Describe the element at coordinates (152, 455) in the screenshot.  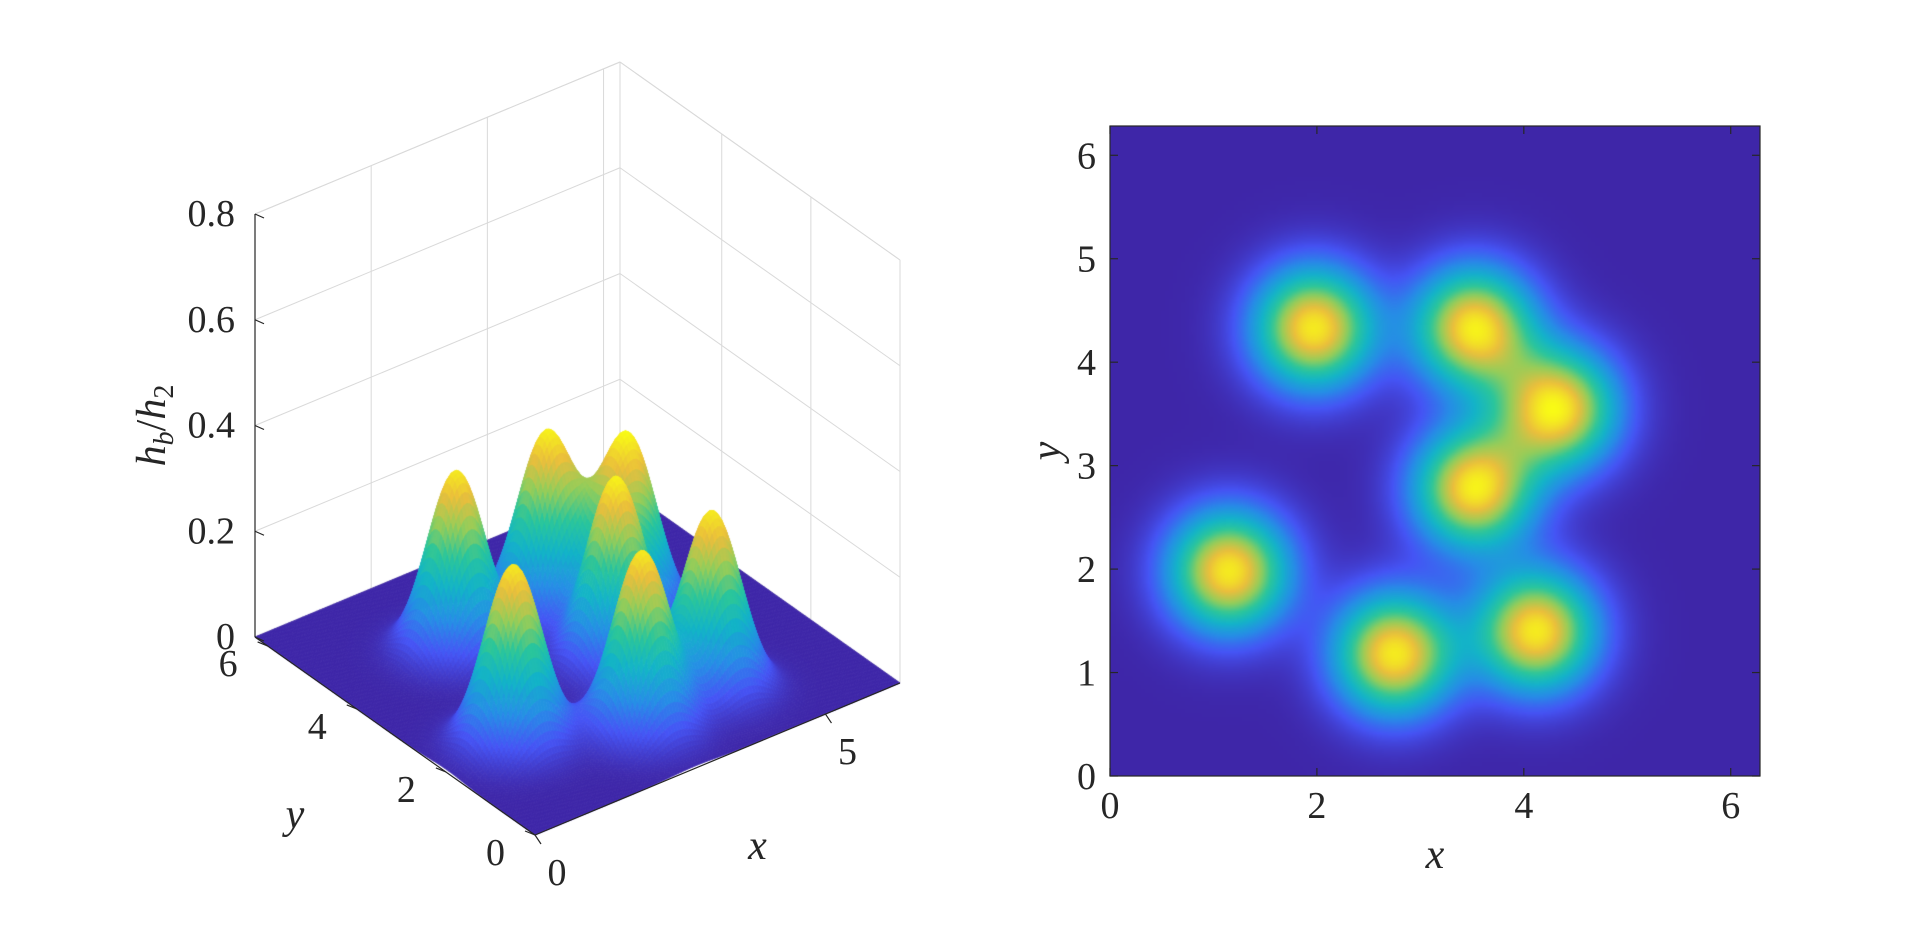
I see `z-label-h: h` at that location.